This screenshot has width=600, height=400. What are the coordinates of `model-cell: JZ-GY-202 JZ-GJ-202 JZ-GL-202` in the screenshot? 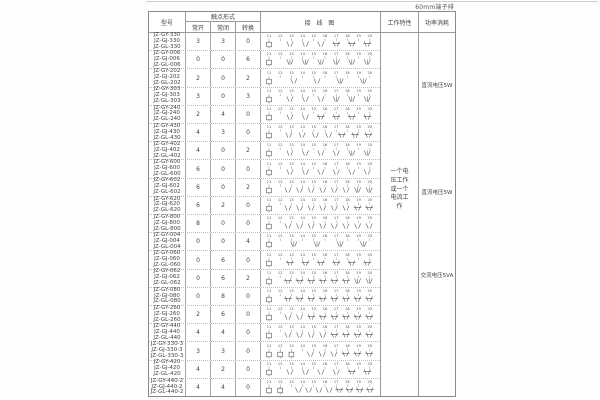 It's located at (167, 77).